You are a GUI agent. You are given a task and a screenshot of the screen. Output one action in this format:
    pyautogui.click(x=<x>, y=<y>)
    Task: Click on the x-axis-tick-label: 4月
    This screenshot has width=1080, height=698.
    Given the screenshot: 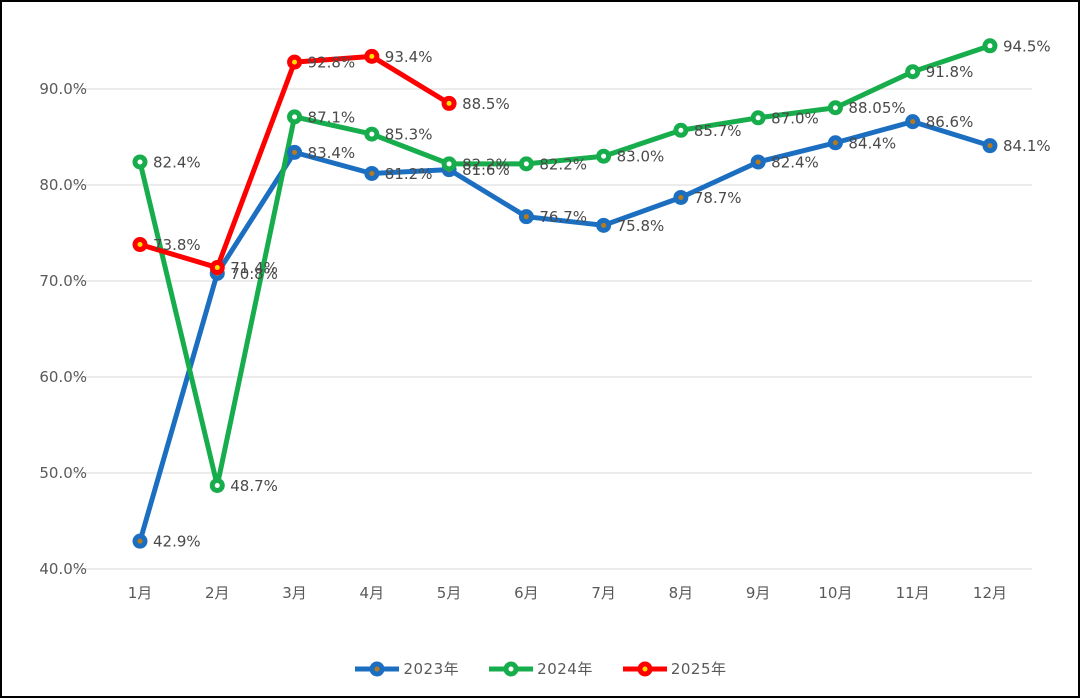 What is the action you would take?
    pyautogui.click(x=372, y=593)
    